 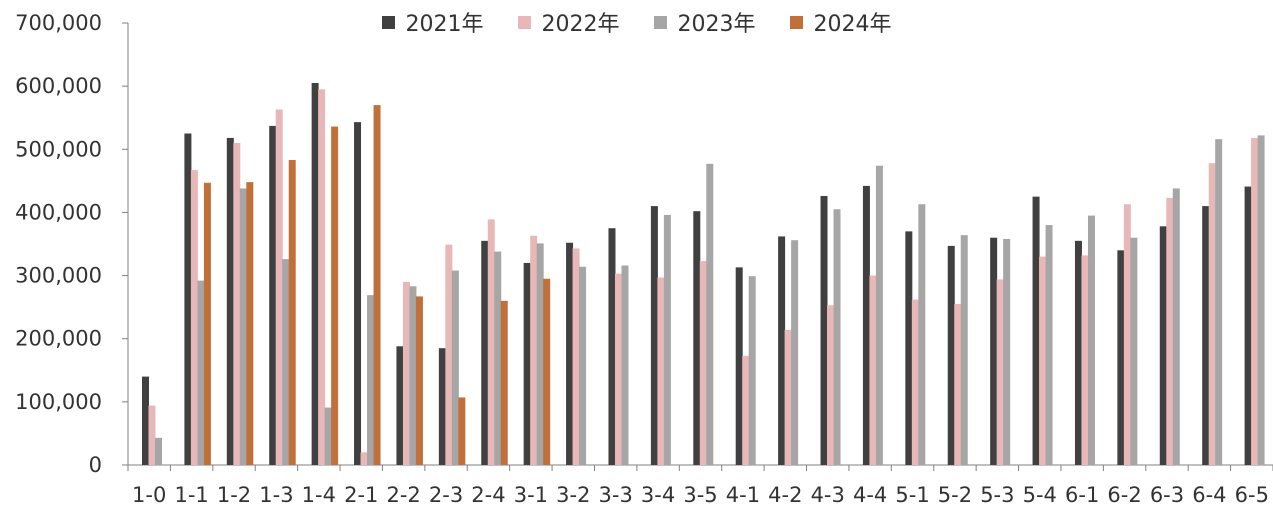 What do you see at coordinates (95, 465) in the screenshot?
I see `y-tick-label: 0` at bounding box center [95, 465].